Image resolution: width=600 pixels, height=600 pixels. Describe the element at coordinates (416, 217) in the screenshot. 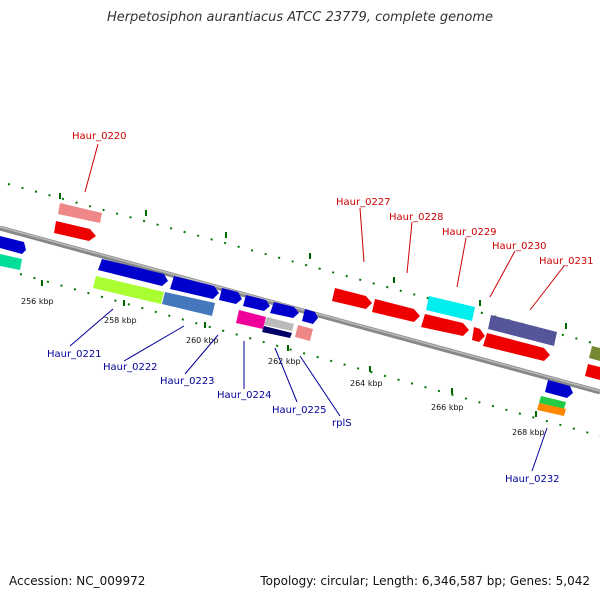

I see `gene-label: Haur_0228` at that location.